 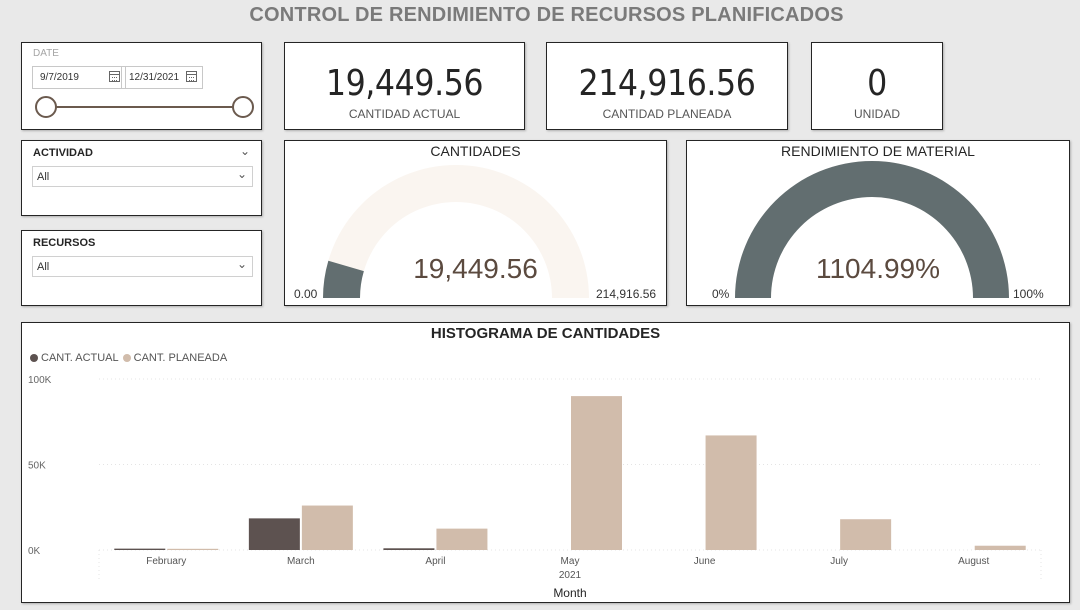 What do you see at coordinates (301, 561) in the screenshot?
I see `x-tick-label: March` at bounding box center [301, 561].